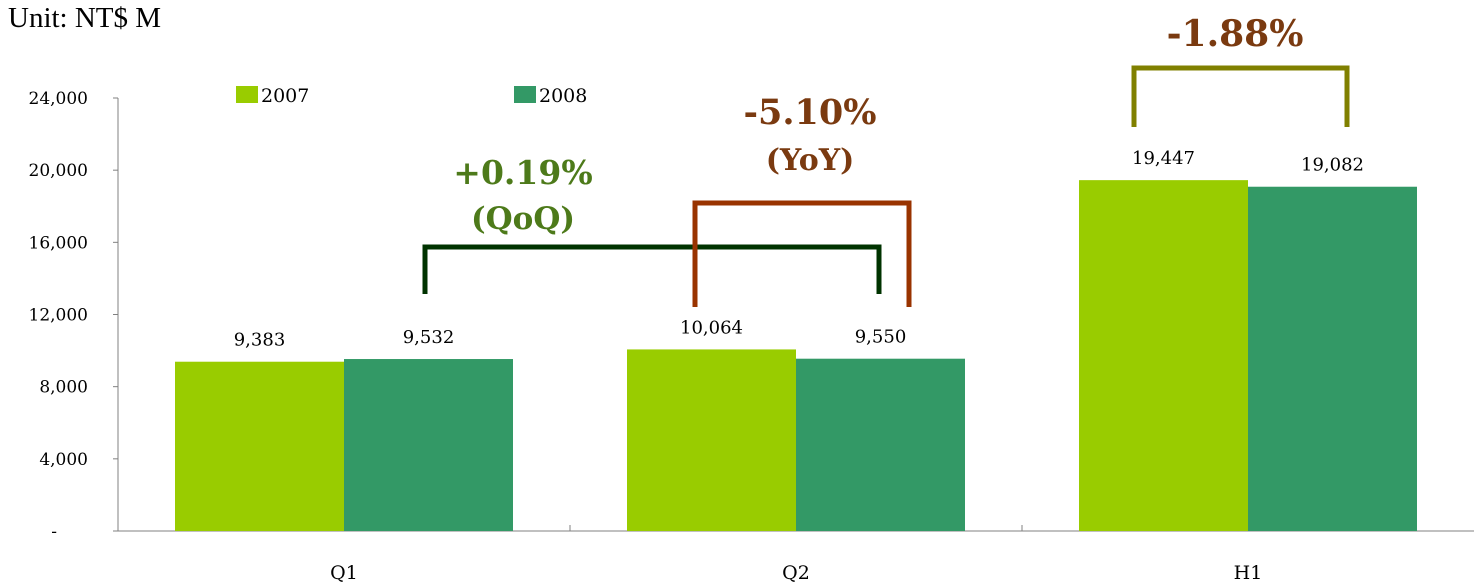 This screenshot has width=1477, height=588. Describe the element at coordinates (525, 94) in the screenshot. I see `legend-swatch-2008` at that location.